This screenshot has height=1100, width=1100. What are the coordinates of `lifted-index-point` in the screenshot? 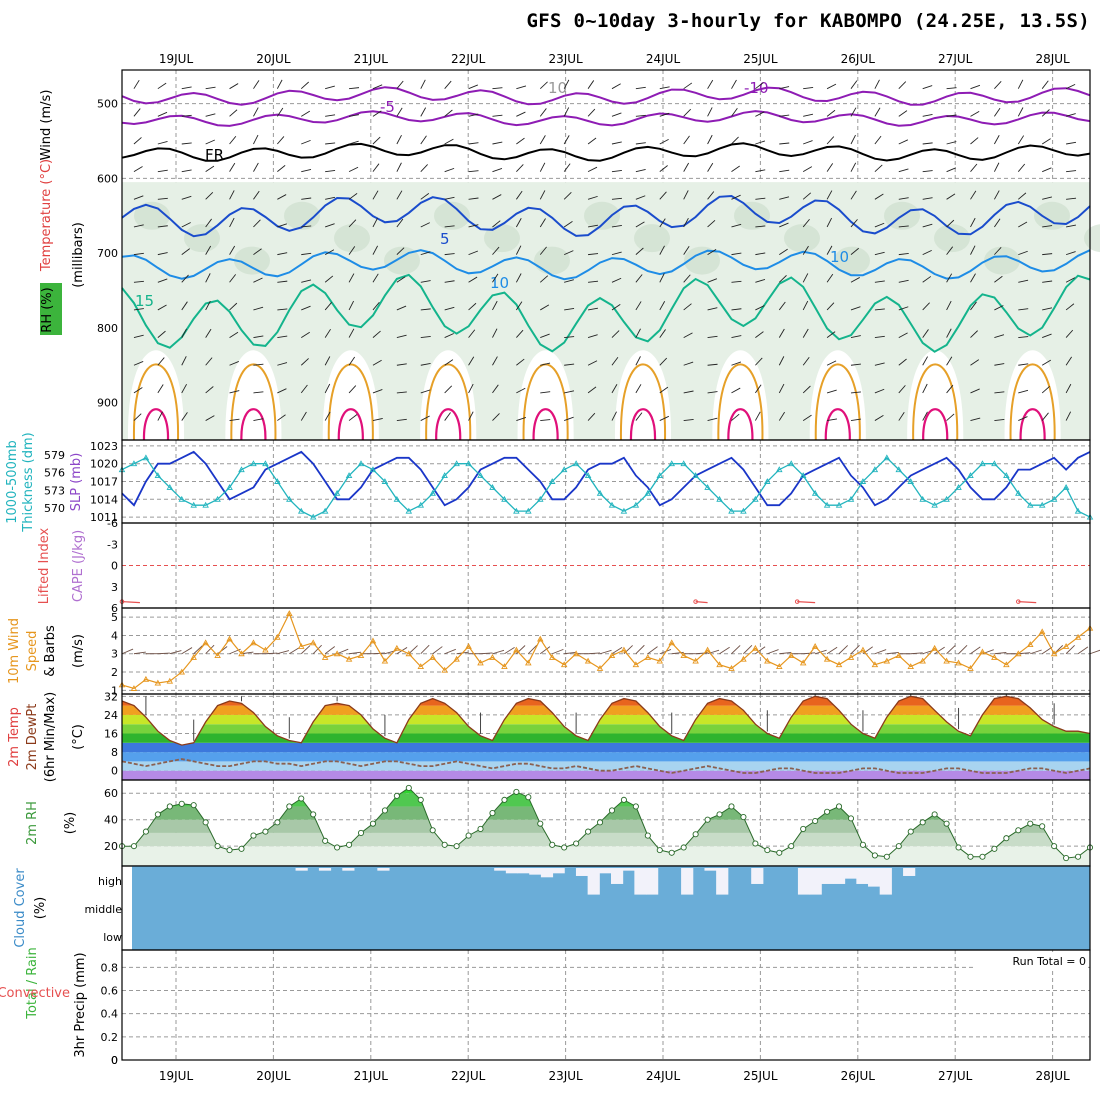 It's located at (797, 601).